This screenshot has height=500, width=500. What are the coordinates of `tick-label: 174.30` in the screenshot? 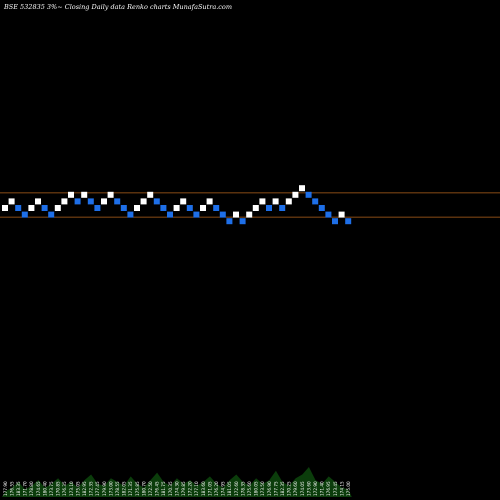 It's located at (176, 488).